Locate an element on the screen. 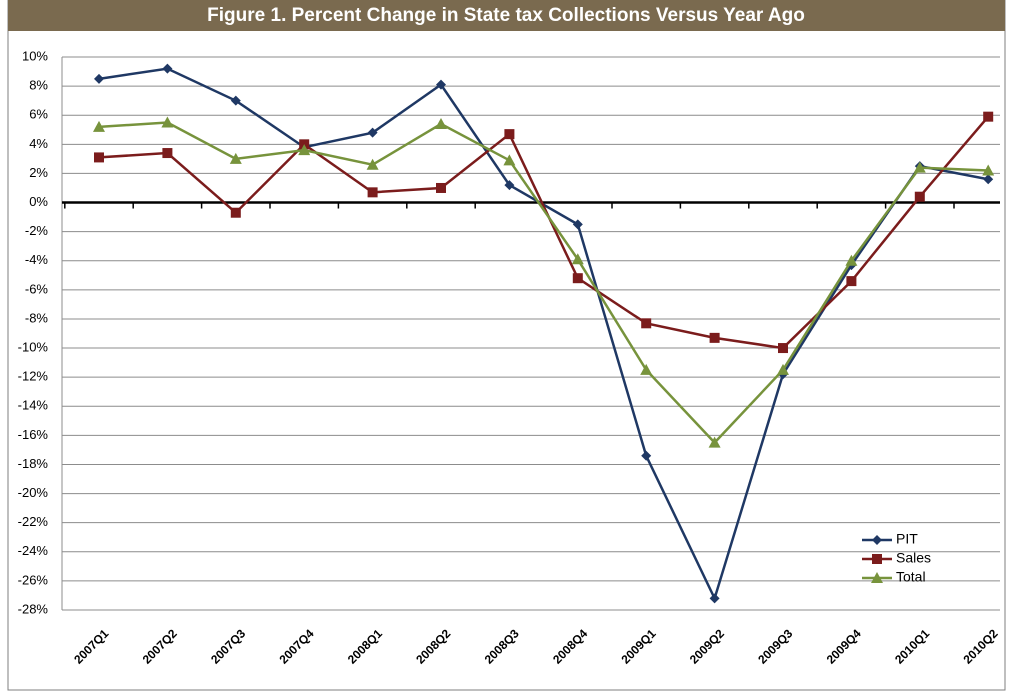 The height and width of the screenshot is (696, 1012). x-tick-label: 2007Q3 is located at coordinates (228, 646).